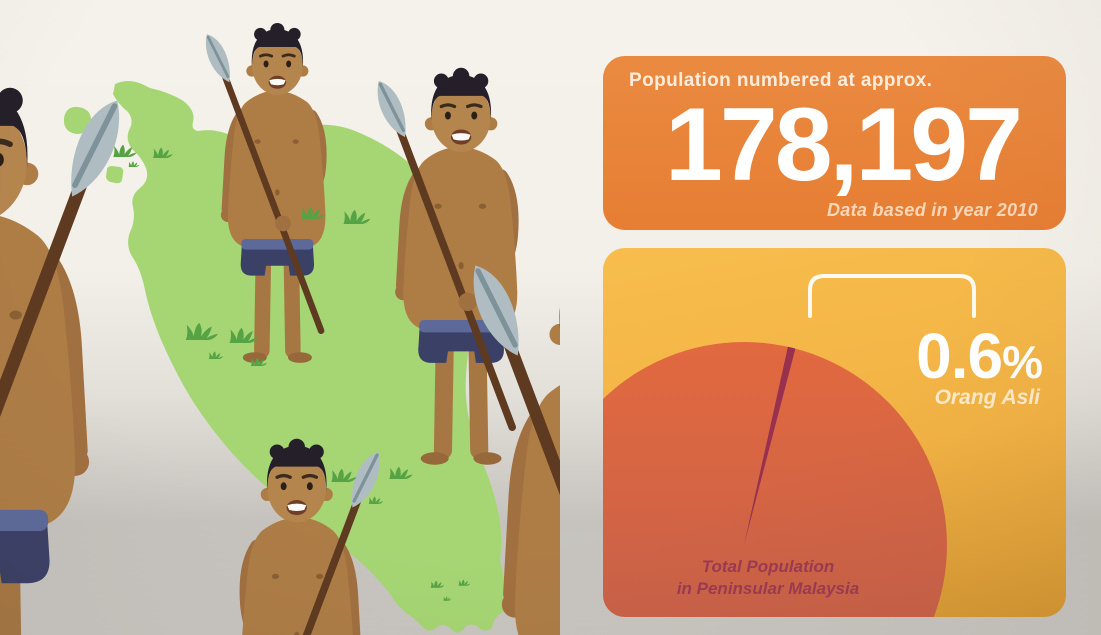  Describe the element at coordinates (959, 356) in the screenshot. I see `percent-number: 0.6` at that location.